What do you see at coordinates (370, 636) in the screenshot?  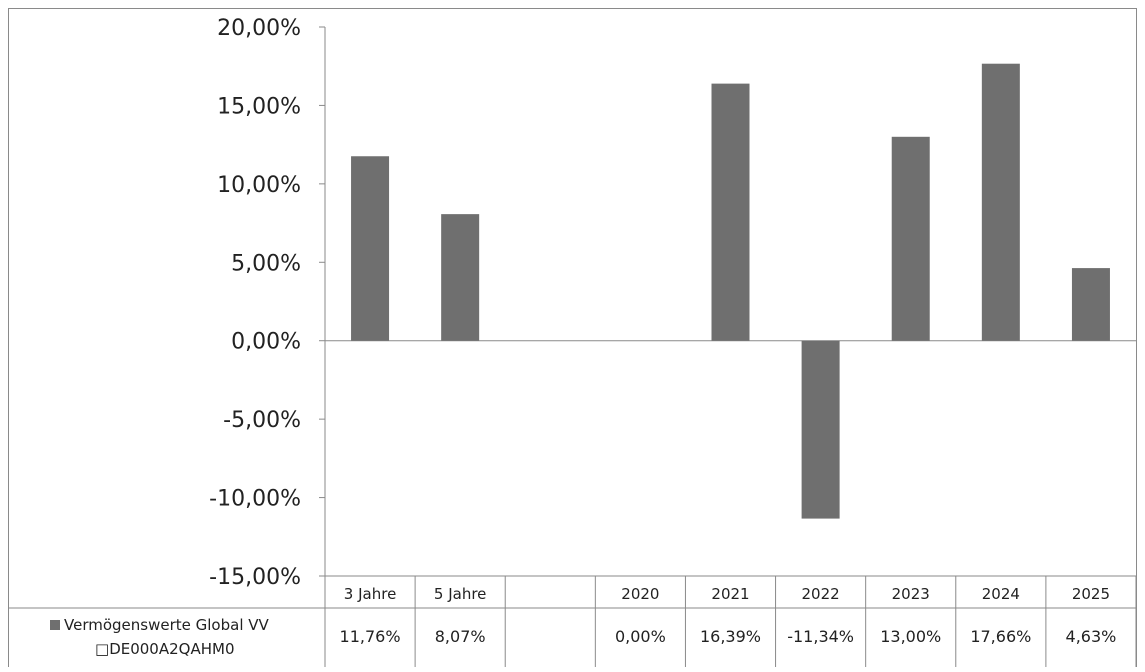 I see `value-label: 11,76%` at bounding box center [370, 636].